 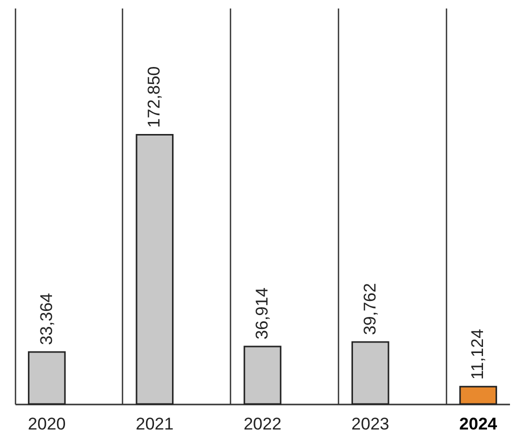 I want to click on data-label: 11,124, so click(x=478, y=354).